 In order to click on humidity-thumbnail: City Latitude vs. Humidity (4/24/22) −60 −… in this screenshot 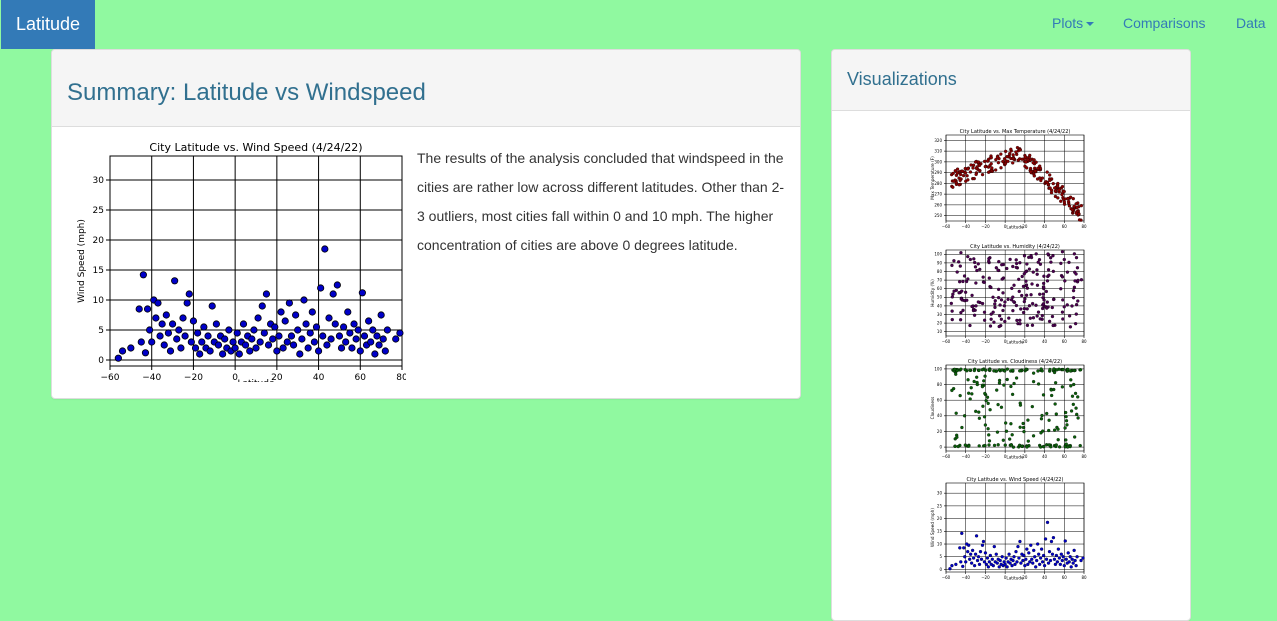, I will do `click(1009, 298)`.